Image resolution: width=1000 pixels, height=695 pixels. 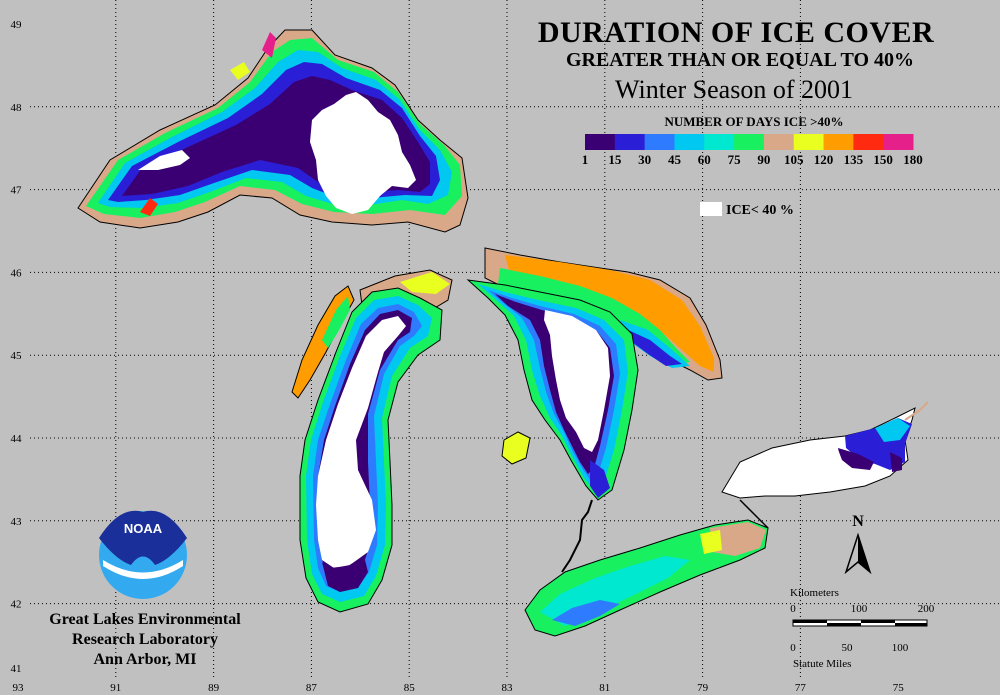 I want to click on noaa-logo-wave, so click(x=143, y=569).